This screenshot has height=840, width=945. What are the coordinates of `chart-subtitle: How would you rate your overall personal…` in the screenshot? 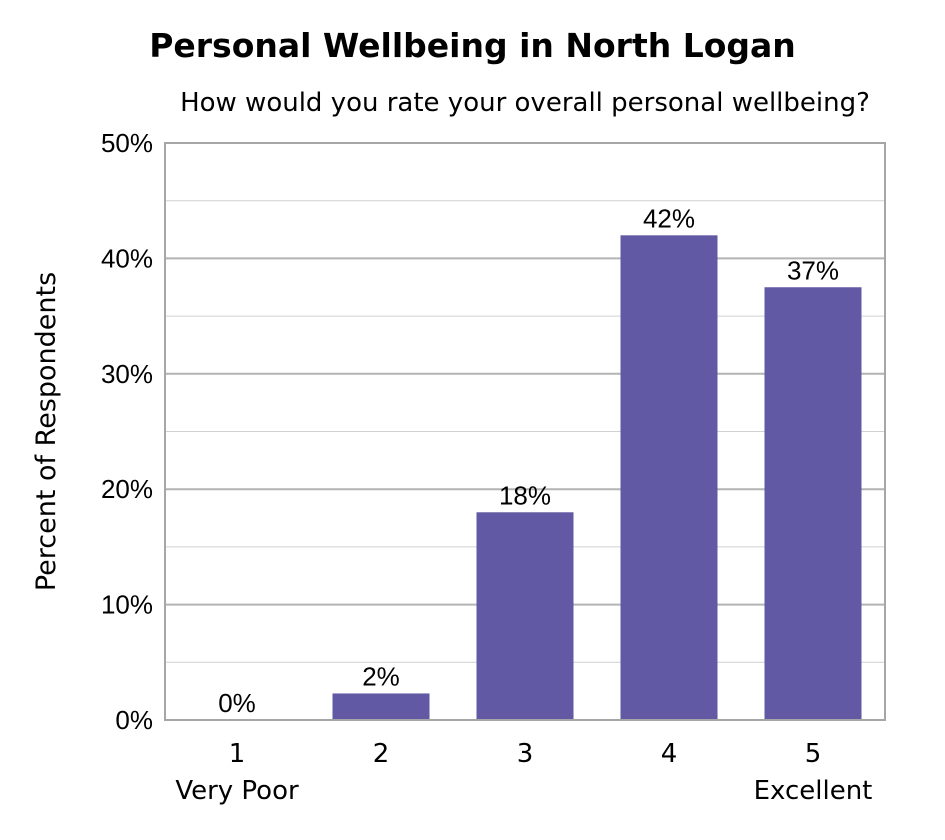 It's located at (525, 103).